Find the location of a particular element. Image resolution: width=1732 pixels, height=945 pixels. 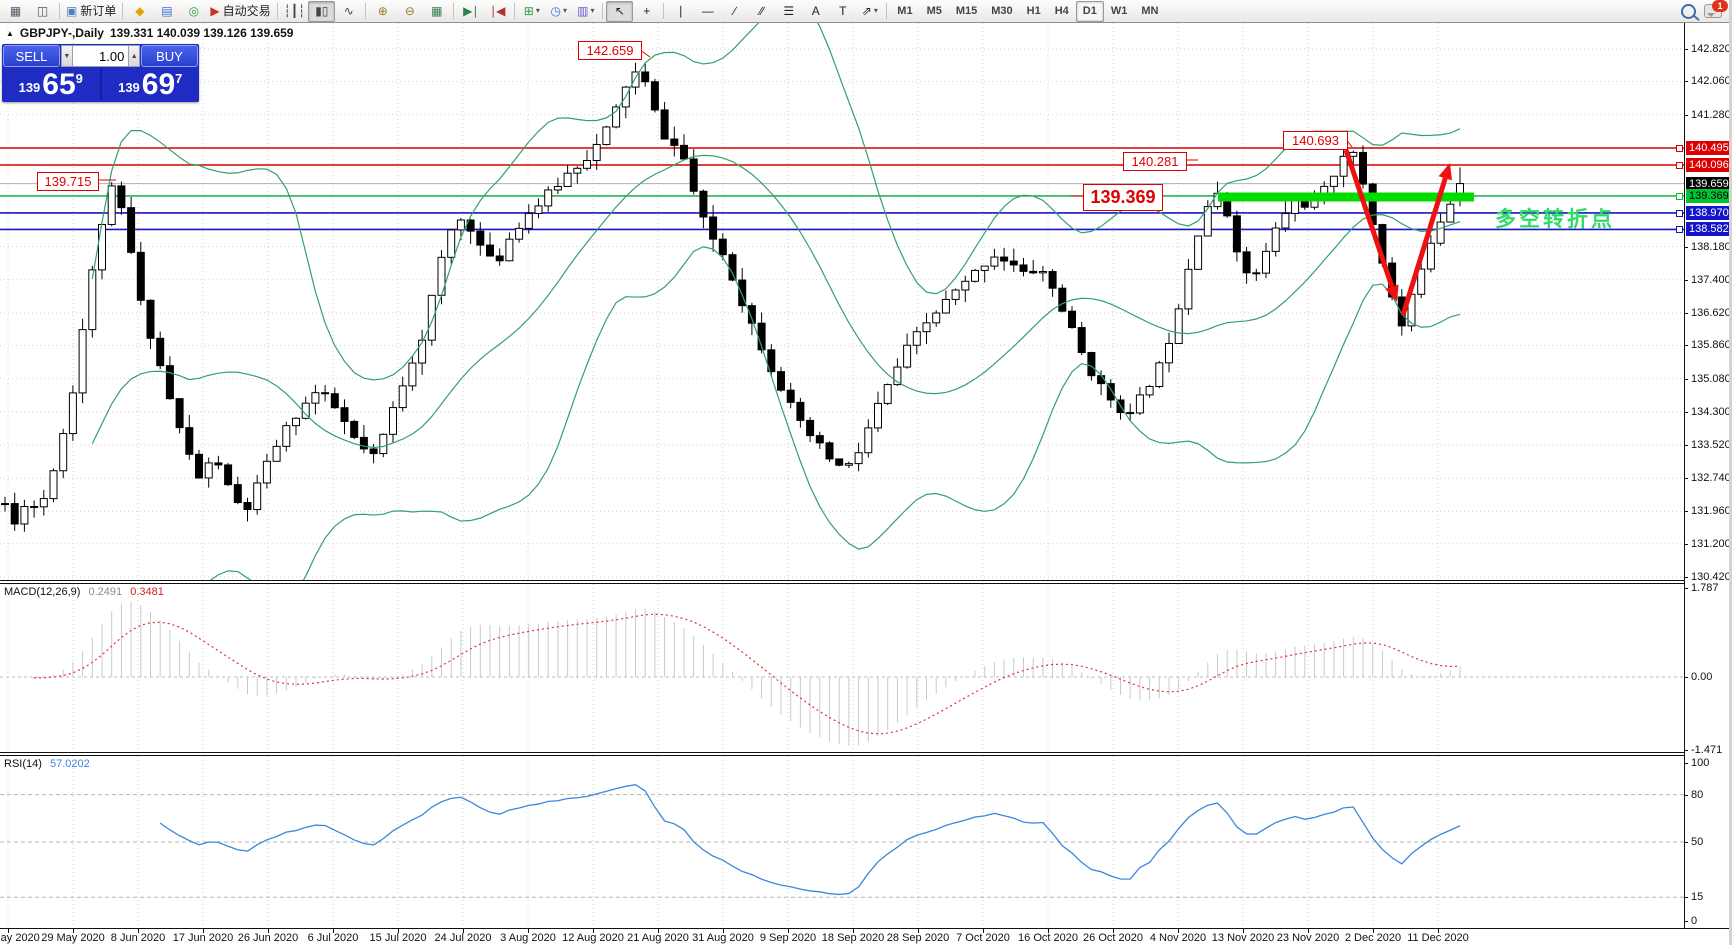

timeframe-mn: MN is located at coordinates (1150, 11).